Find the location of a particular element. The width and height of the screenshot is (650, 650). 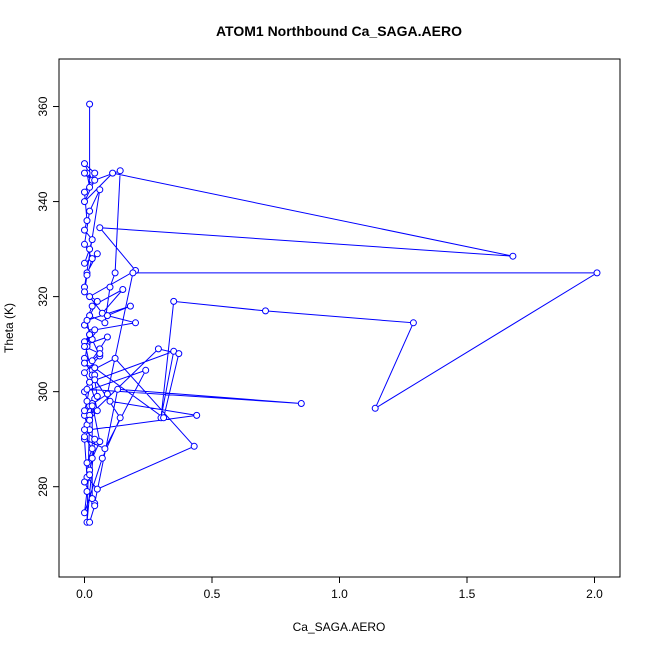

y-tick-label: 340 is located at coordinates (43, 201).